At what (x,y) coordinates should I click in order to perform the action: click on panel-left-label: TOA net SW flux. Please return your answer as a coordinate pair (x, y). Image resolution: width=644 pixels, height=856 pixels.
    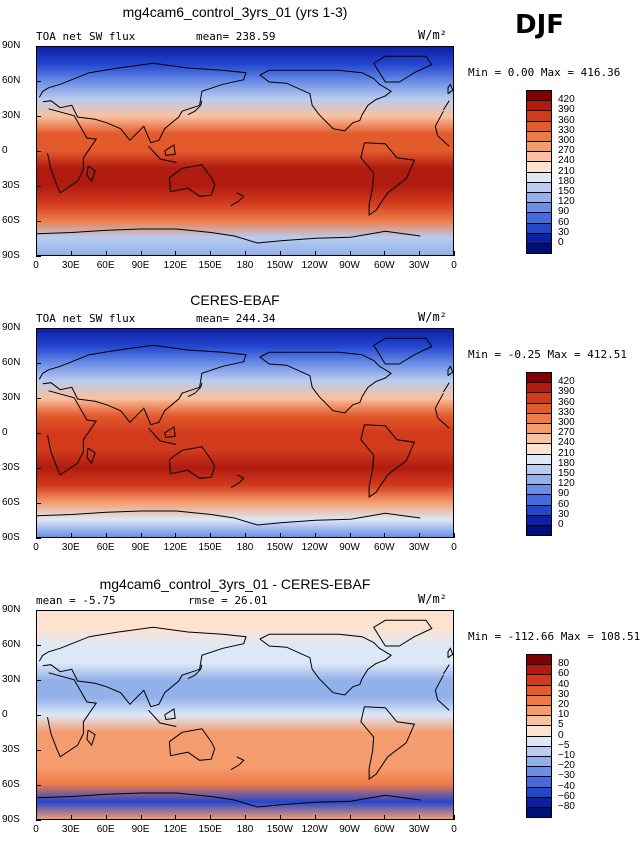
    Looking at the image, I should click on (86, 36).